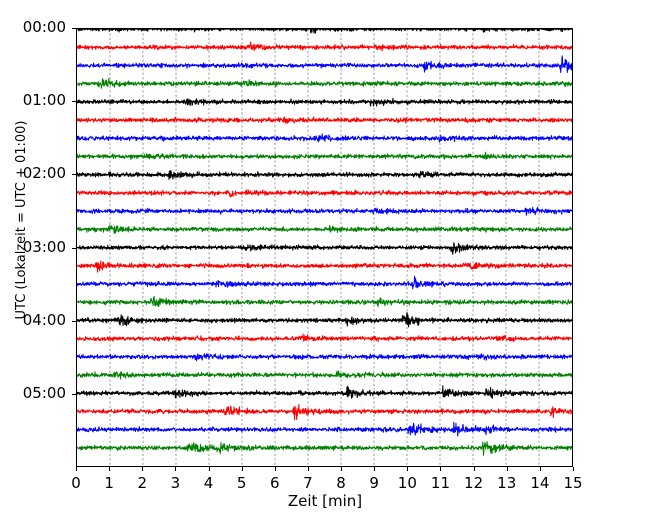  I want to click on x-tick-label: 5, so click(241, 483).